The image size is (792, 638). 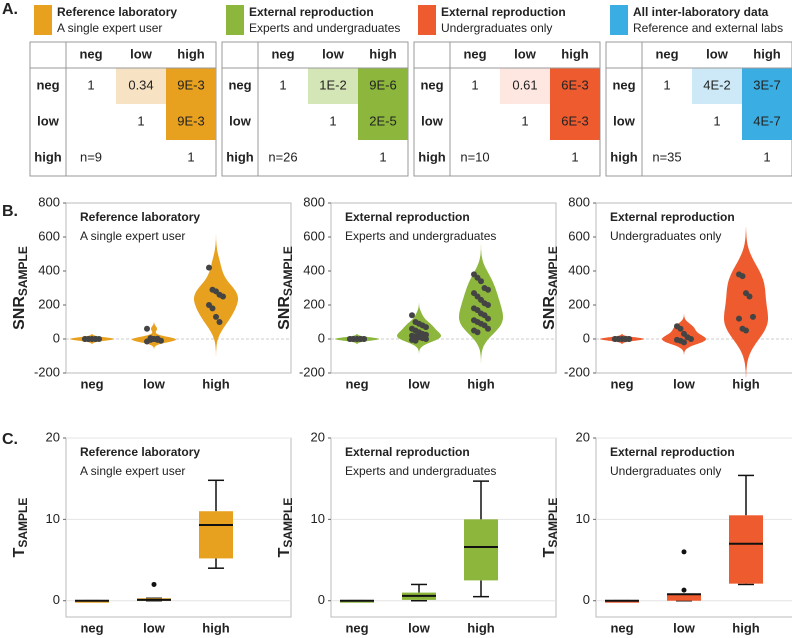 I want to click on cell-value: 0.34, so click(x=140, y=84).